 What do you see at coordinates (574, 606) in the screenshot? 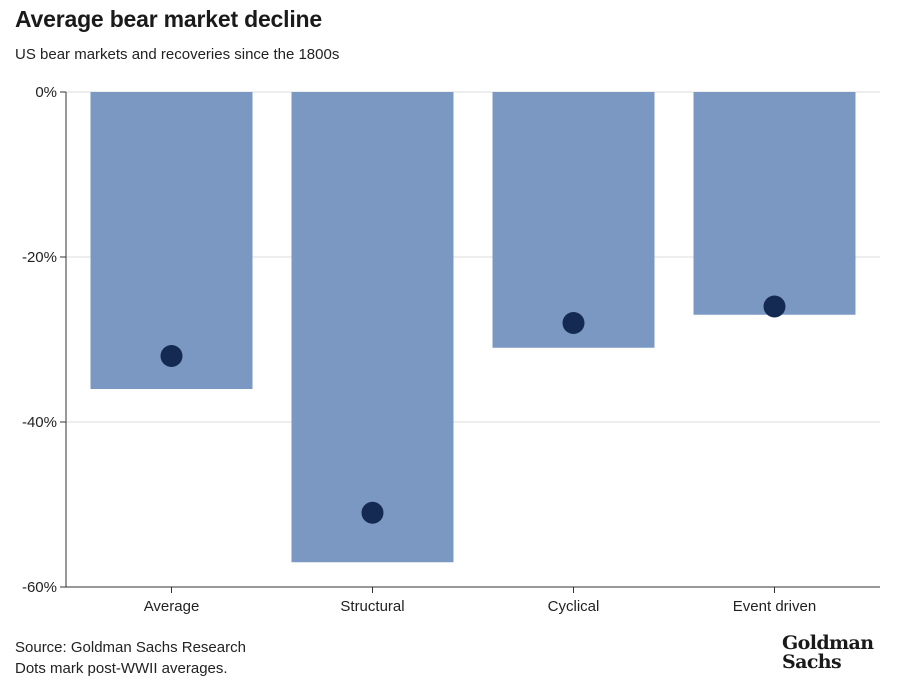
I see `x-tick-label: Cyclical` at bounding box center [574, 606].